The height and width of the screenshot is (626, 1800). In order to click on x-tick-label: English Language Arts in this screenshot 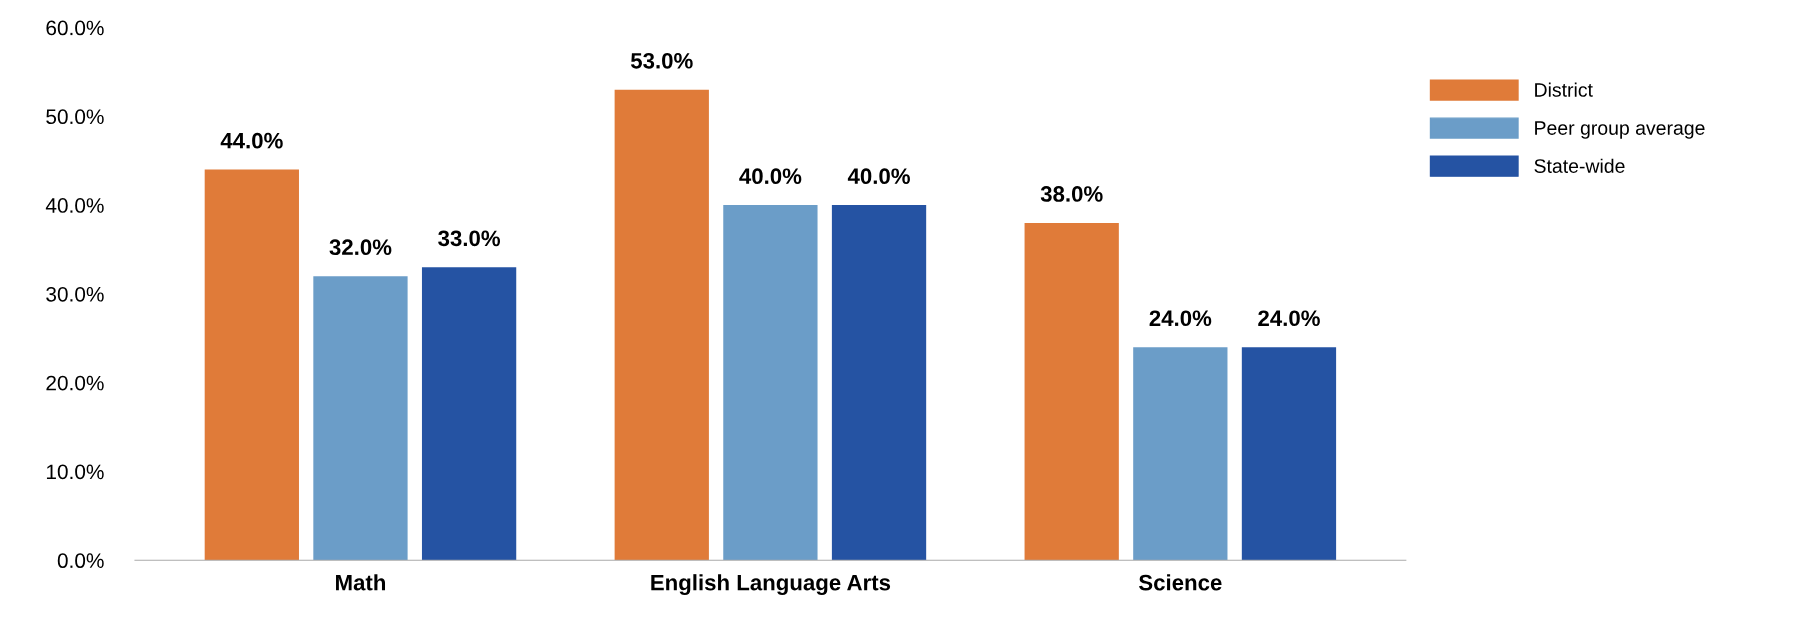, I will do `click(771, 584)`.